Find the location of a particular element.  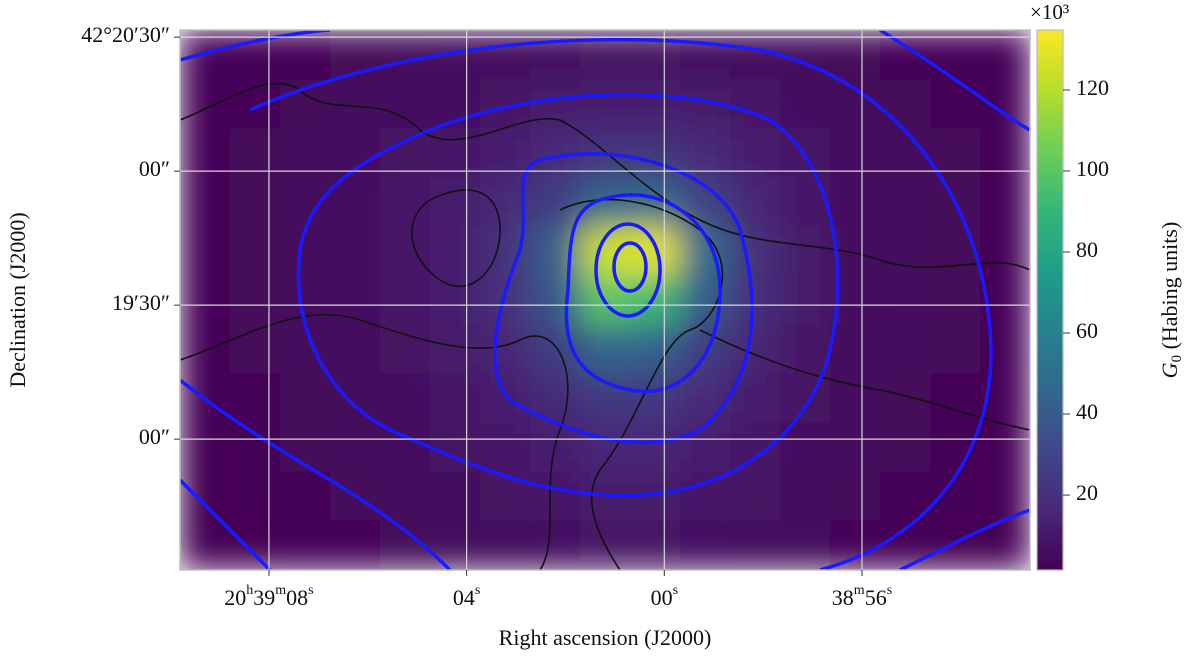

x-tick-label: 00s is located at coordinates (664, 596).